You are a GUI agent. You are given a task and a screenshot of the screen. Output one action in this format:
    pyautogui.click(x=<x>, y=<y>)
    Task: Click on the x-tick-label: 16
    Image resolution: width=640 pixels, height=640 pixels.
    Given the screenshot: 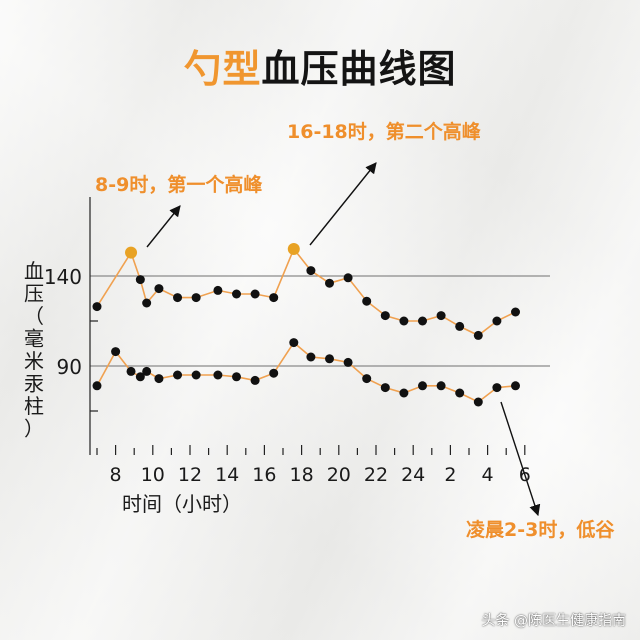 What is the action you would take?
    pyautogui.click(x=264, y=475)
    